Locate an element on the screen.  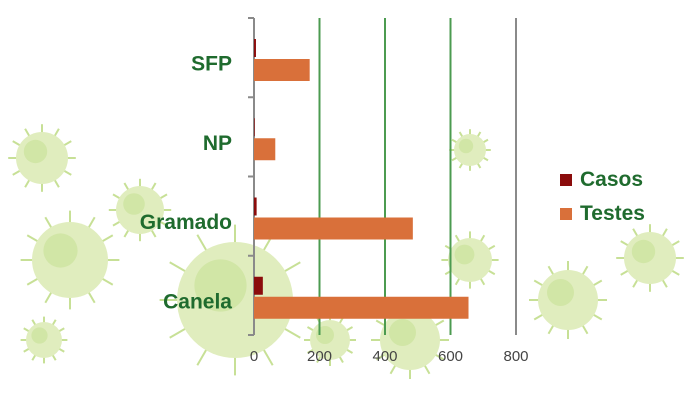
x-tick-label: 800 is located at coordinates (515, 356).